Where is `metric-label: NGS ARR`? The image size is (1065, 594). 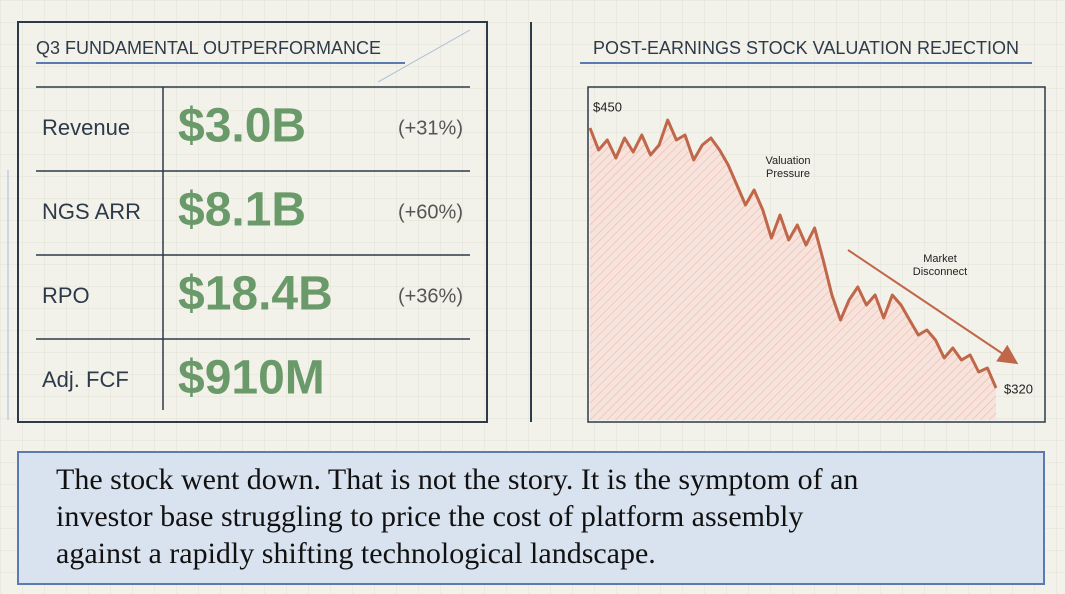 metric-label: NGS ARR is located at coordinates (91, 211).